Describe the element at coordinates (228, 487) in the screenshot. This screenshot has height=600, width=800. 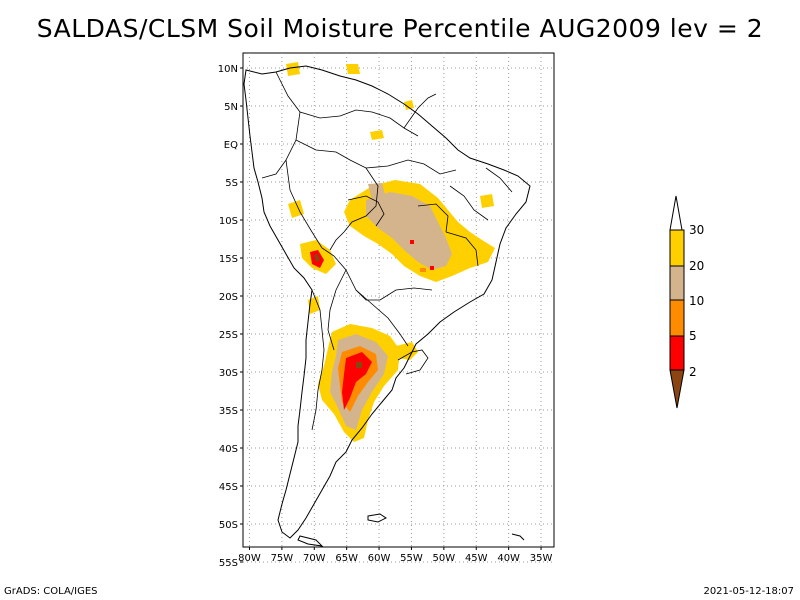
I see `lat-tick-label: 45S` at that location.